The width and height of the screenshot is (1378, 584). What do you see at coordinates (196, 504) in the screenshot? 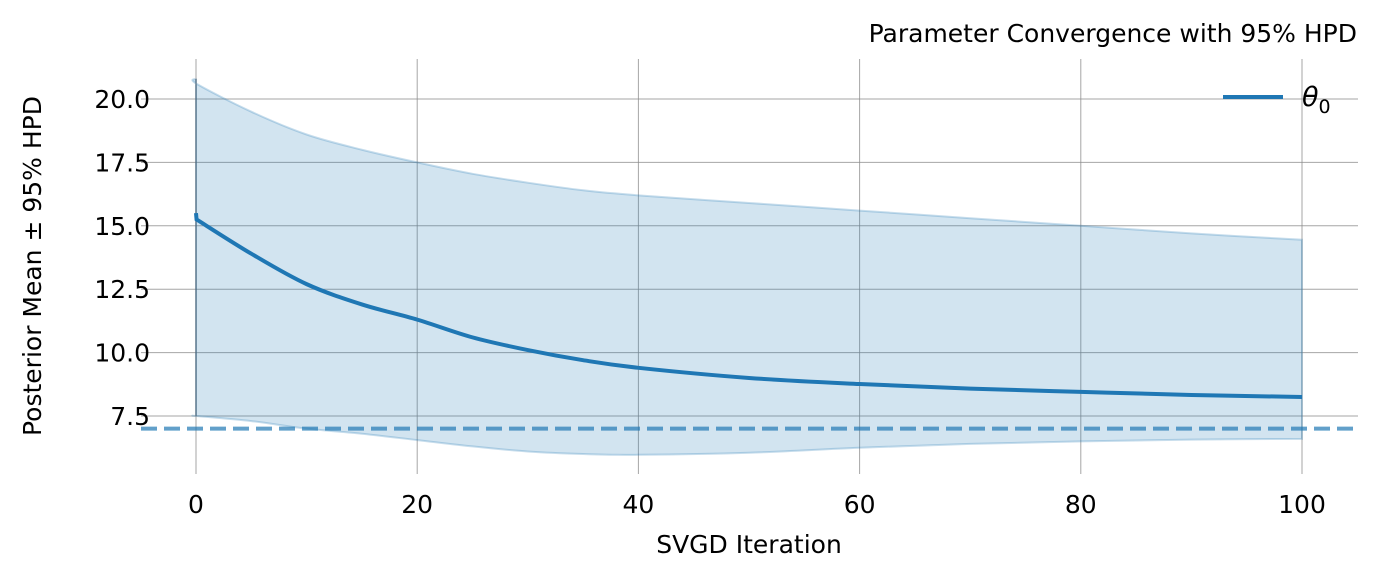
I see `x-tick-label: 0` at bounding box center [196, 504].